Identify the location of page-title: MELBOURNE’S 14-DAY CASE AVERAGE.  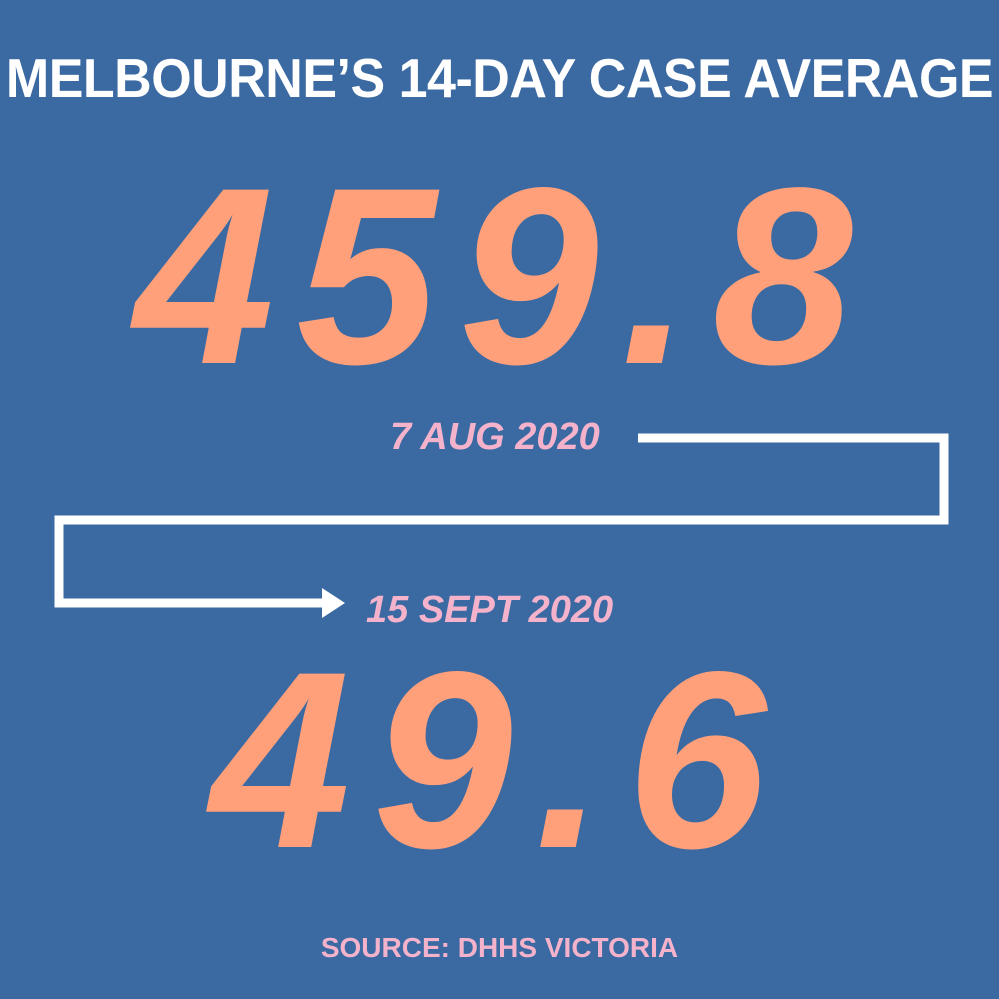
(499, 79).